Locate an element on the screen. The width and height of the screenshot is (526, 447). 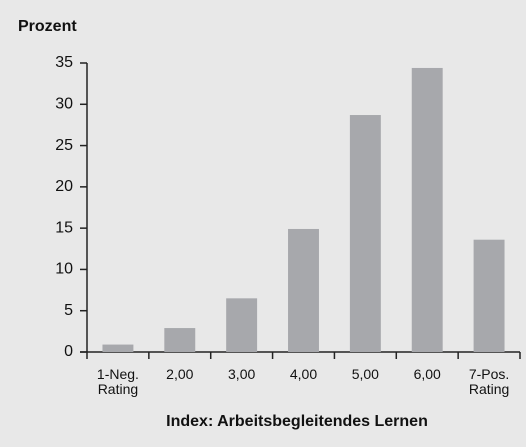
y-tick-label: 0 is located at coordinates (68, 351).